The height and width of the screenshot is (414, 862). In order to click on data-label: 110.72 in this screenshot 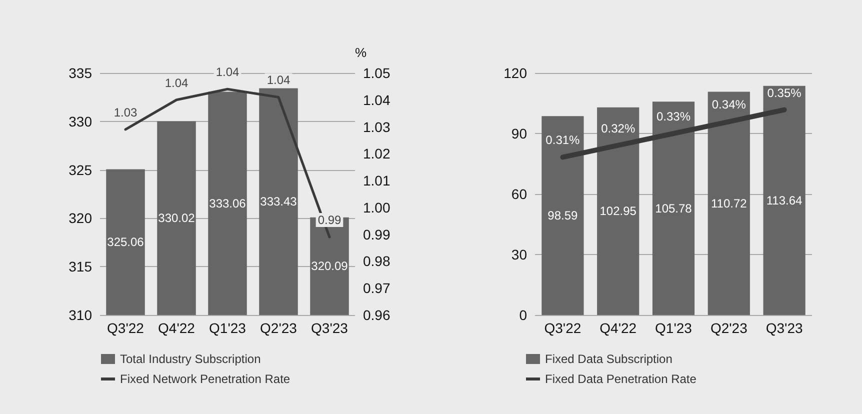, I will do `click(729, 203)`.